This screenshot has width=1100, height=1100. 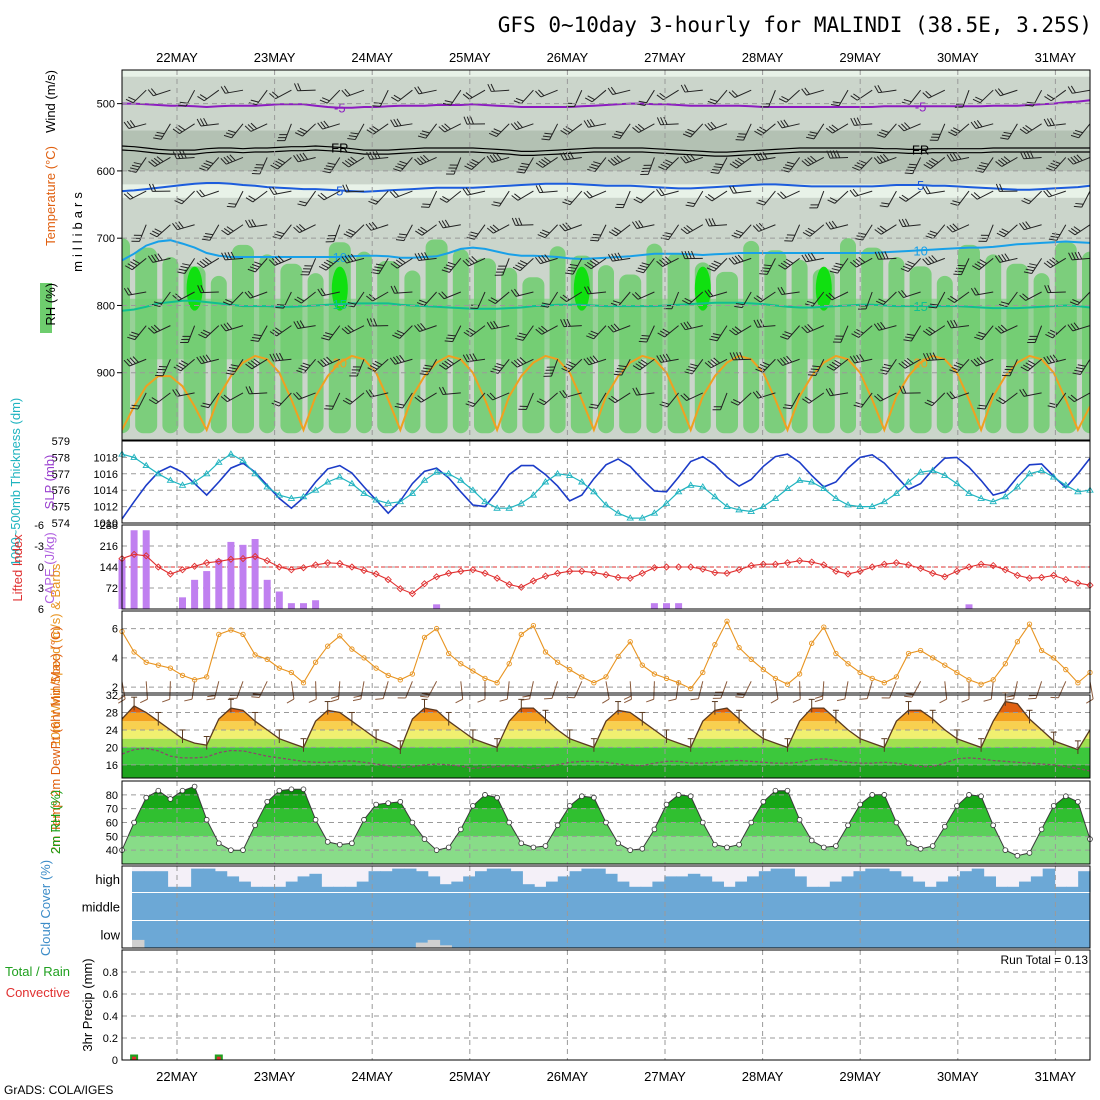 I want to click on slp-tick-label: 1014, so click(x=106, y=491).